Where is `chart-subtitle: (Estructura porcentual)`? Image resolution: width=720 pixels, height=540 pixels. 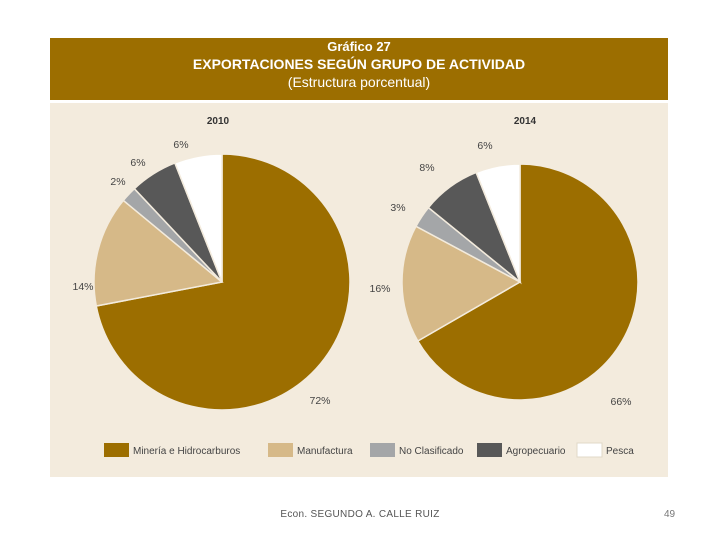
chart-subtitle: (Estructura porcentual) is located at coordinates (359, 82).